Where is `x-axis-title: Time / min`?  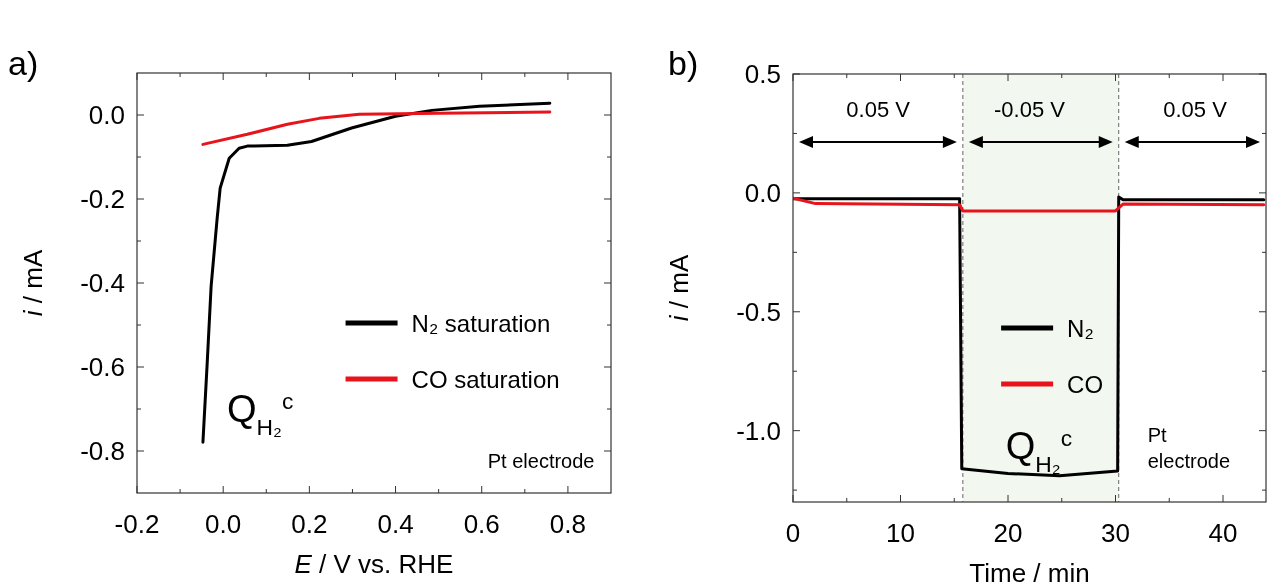 x-axis-title: Time / min is located at coordinates (1029, 572).